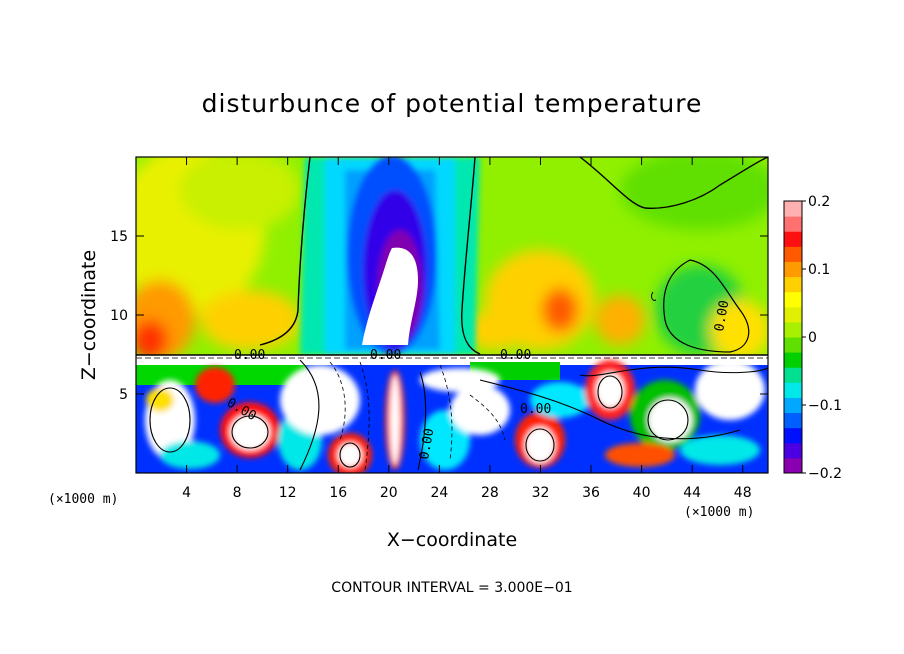  I want to click on x-tick-label: 28, so click(490, 493).